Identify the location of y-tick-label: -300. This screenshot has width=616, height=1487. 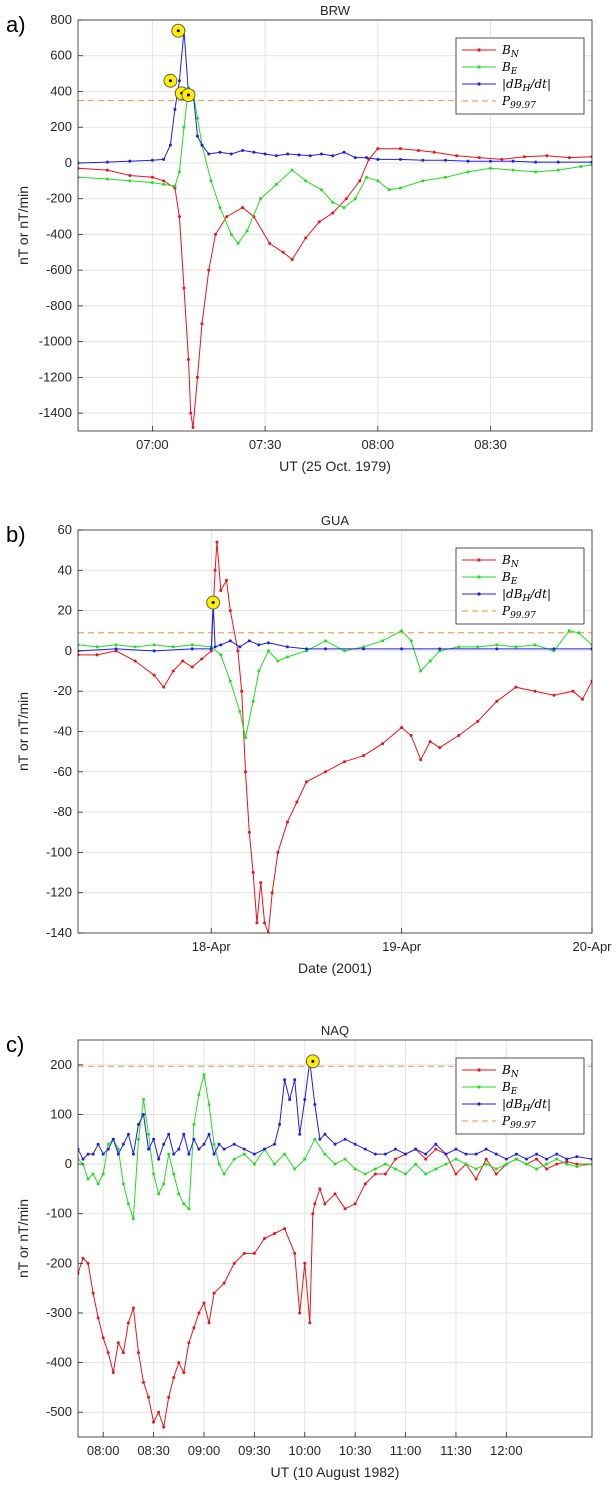
(59, 1312).